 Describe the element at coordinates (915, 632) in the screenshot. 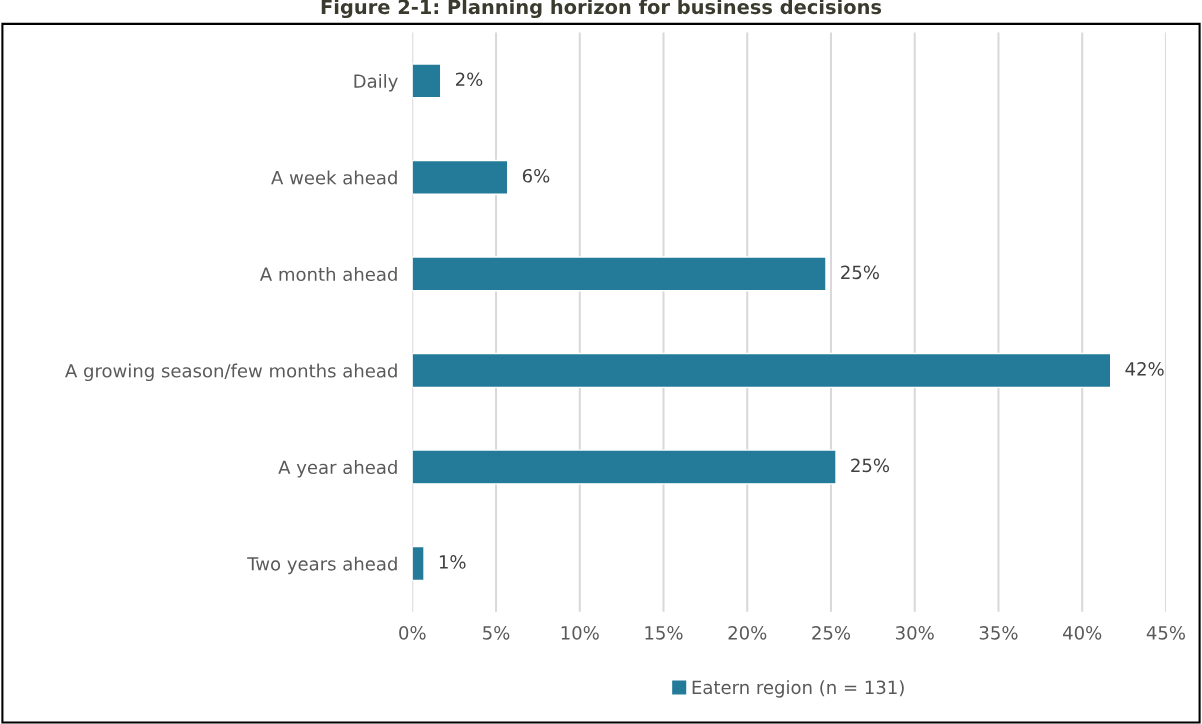

I see `x-tick-label: 30%` at that location.